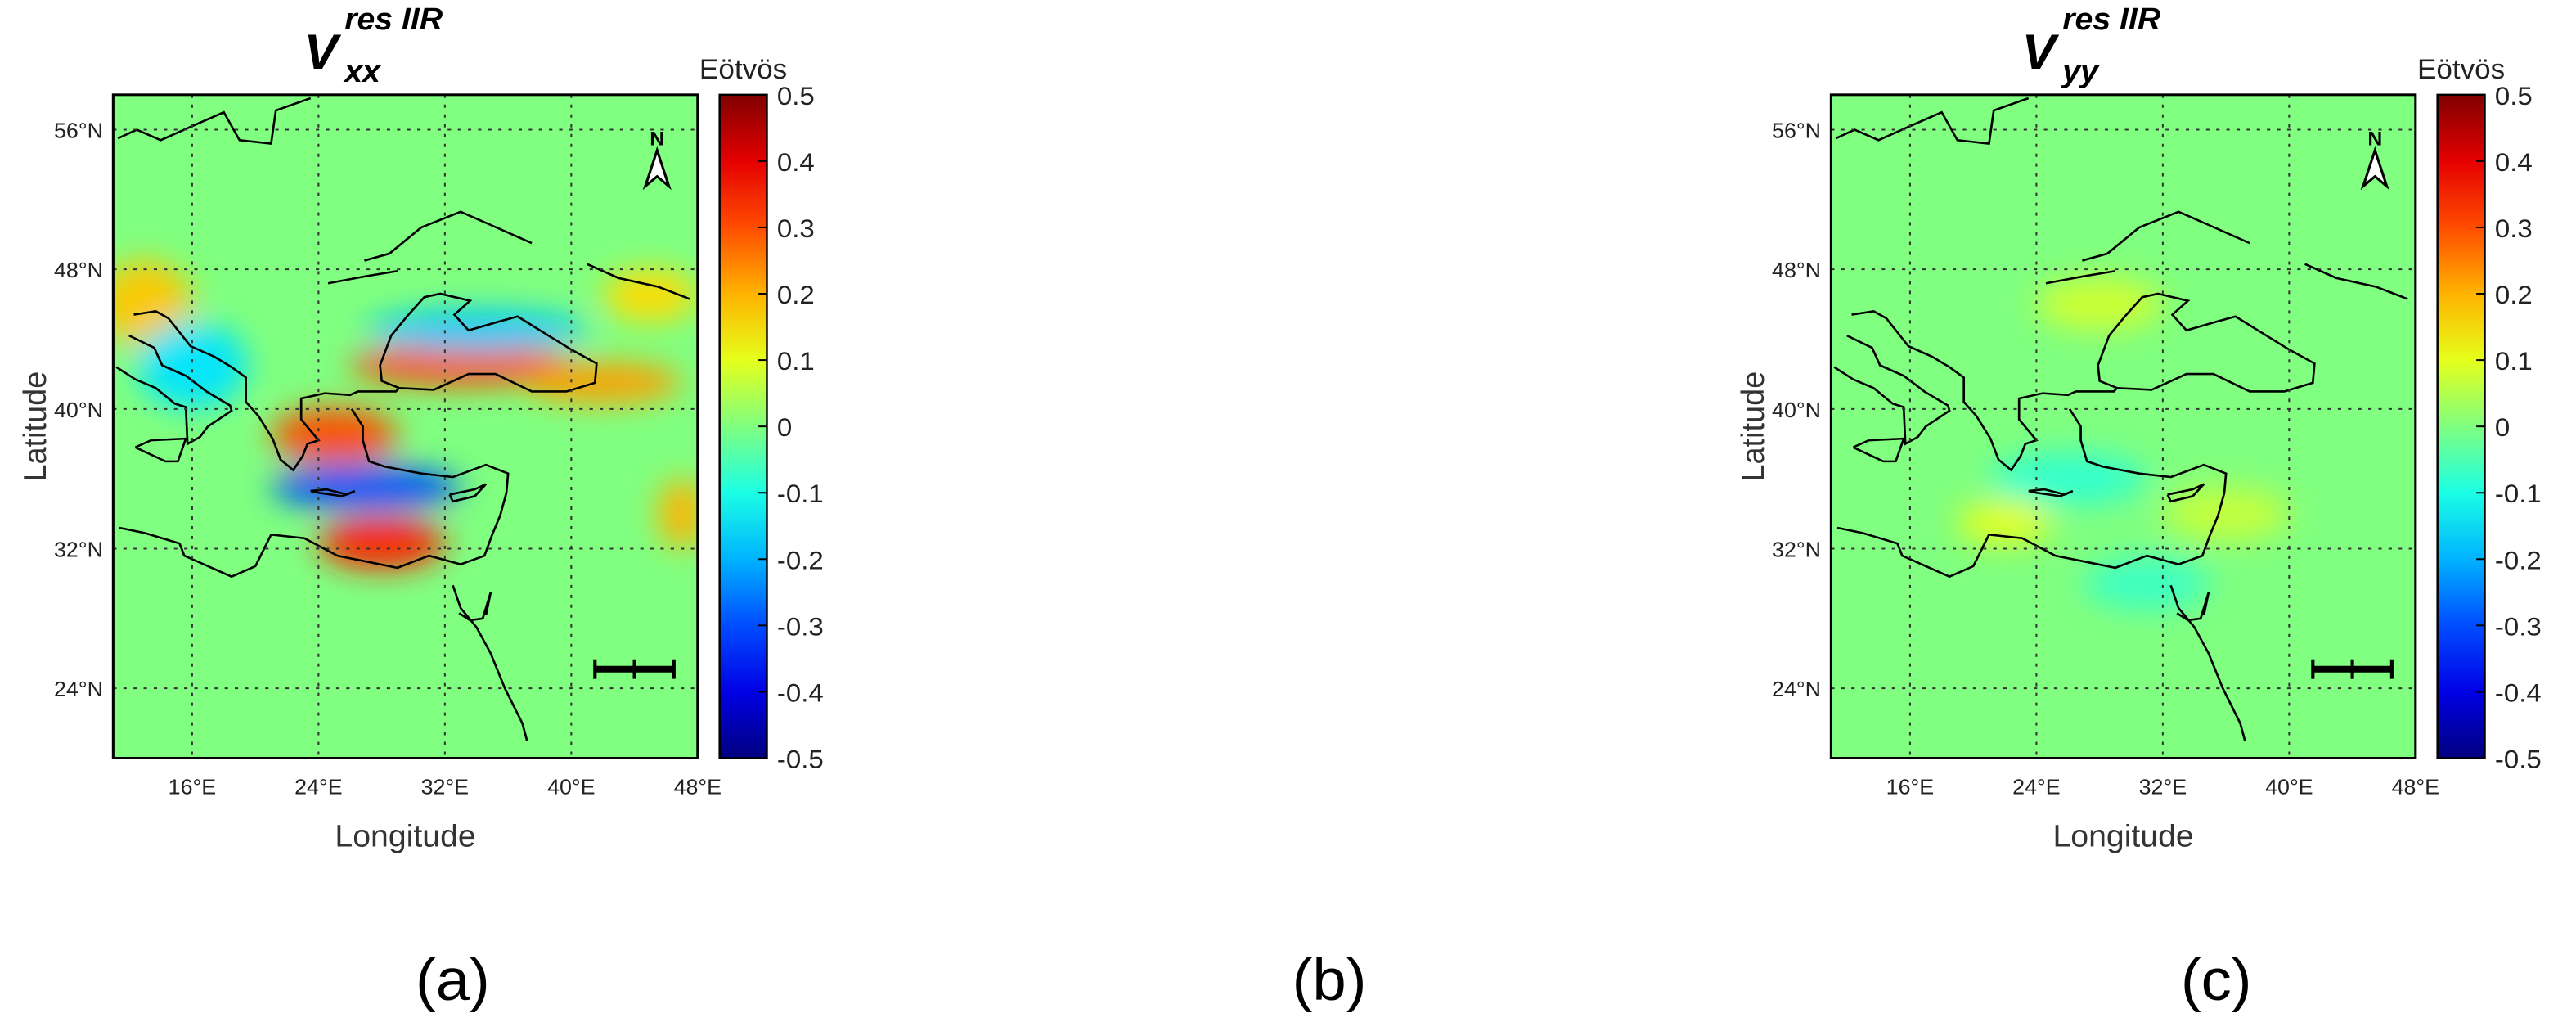 The height and width of the screenshot is (1013, 2576). What do you see at coordinates (2111, 19) in the screenshot?
I see `title-superscript: res IIR` at bounding box center [2111, 19].